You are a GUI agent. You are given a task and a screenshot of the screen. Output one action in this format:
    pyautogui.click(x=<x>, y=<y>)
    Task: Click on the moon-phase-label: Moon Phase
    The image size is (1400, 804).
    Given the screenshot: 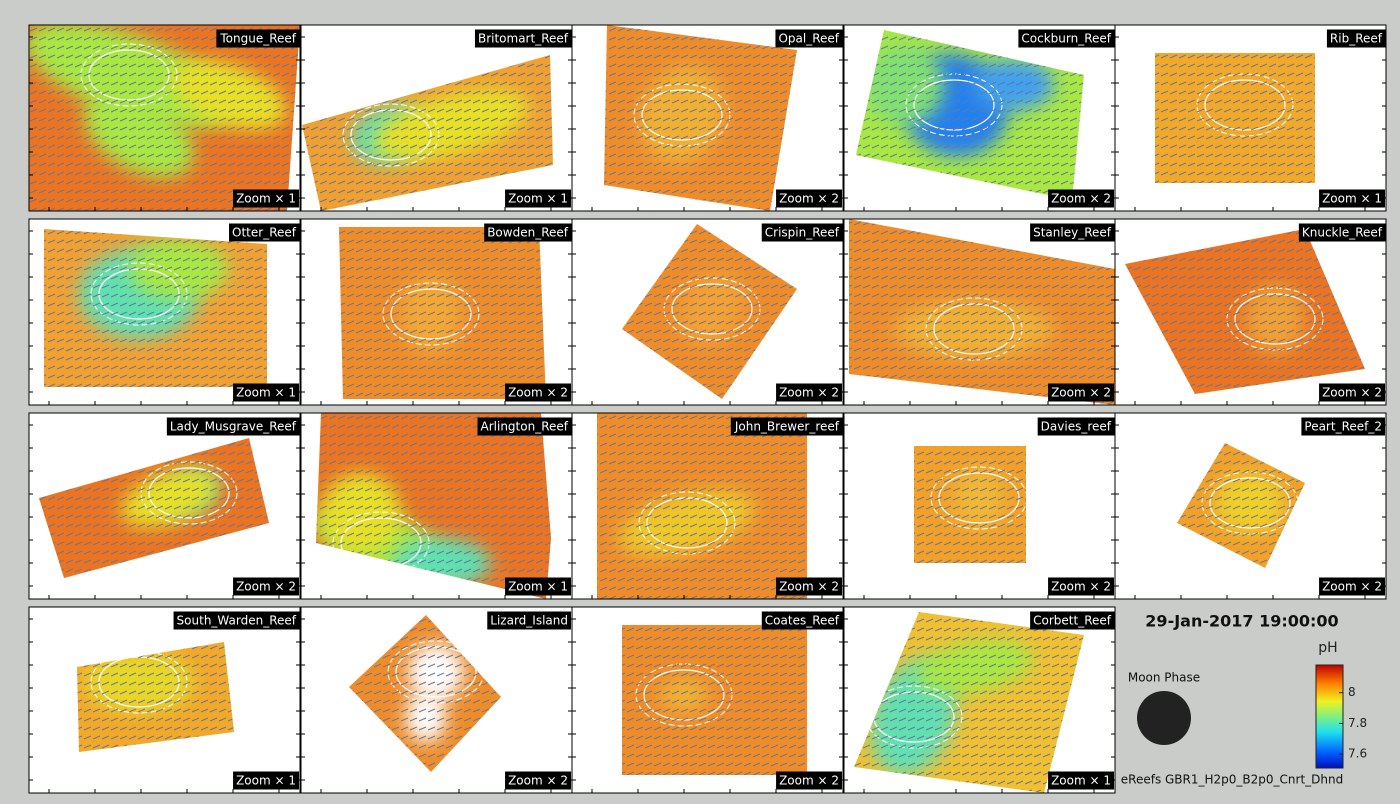 What is the action you would take?
    pyautogui.click(x=1164, y=678)
    